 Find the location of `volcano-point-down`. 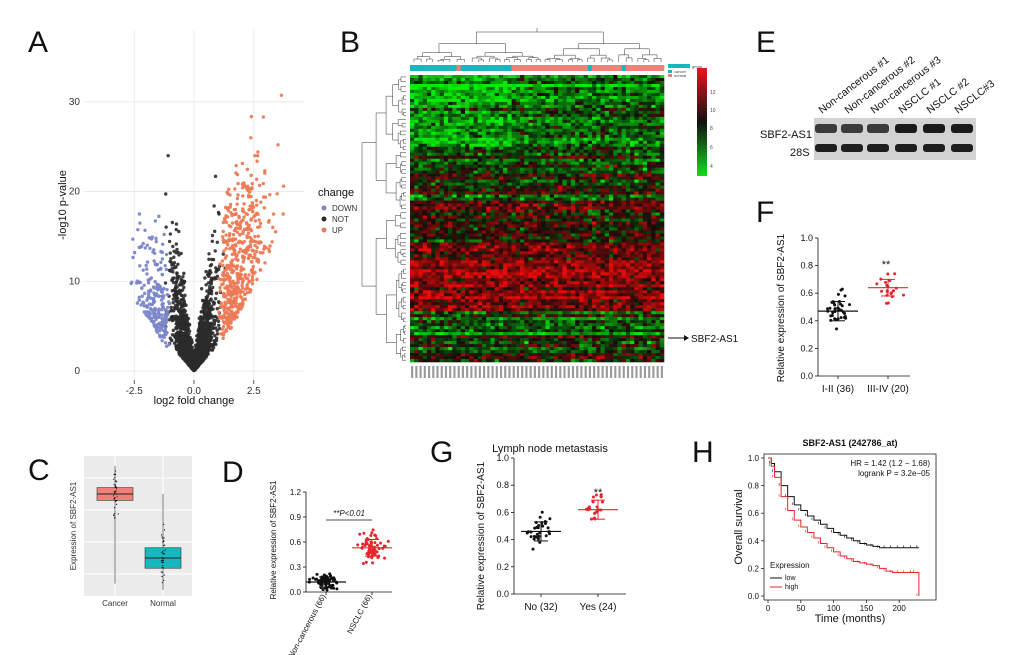

volcano-point-down is located at coordinates (146, 314).